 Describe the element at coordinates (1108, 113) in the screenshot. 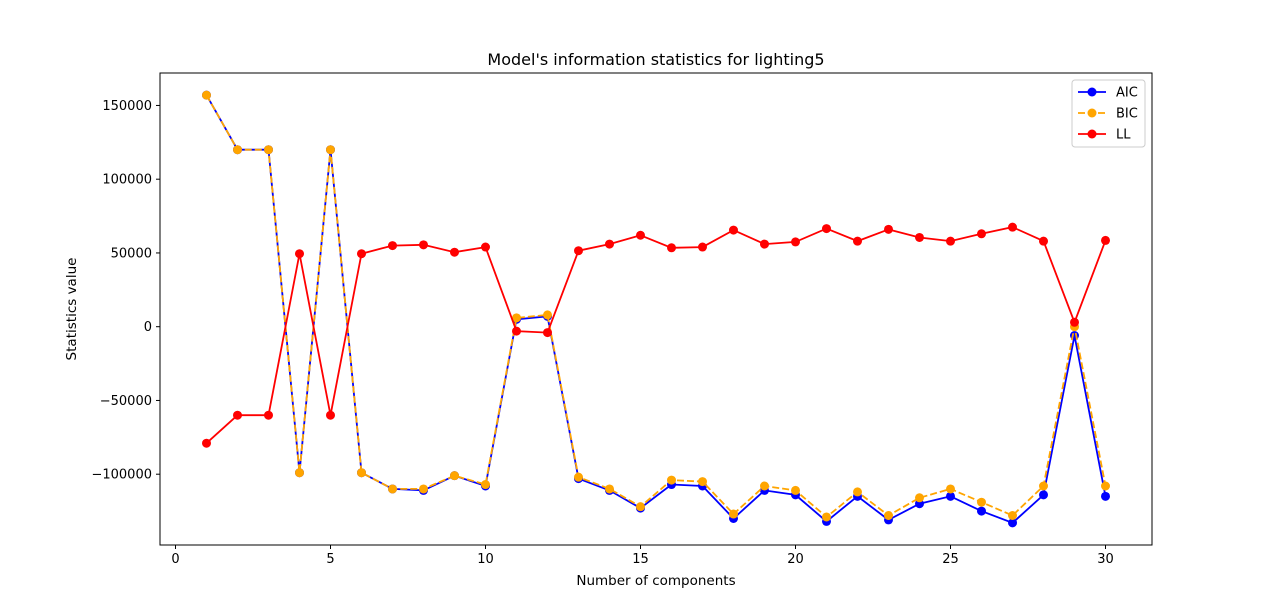

I see `legend: AIC BIC LL` at that location.